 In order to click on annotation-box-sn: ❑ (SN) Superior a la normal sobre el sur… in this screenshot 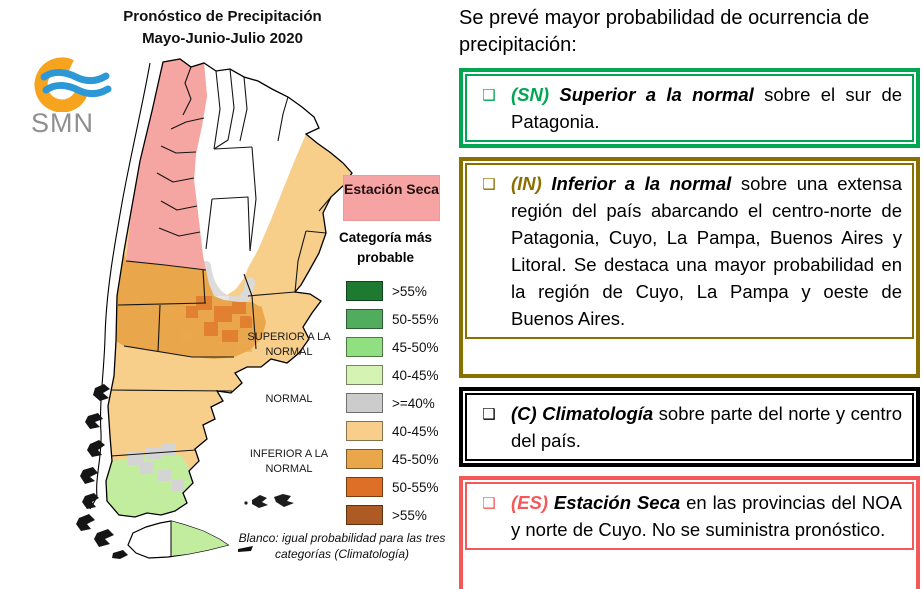, I will do `click(689, 108)`.